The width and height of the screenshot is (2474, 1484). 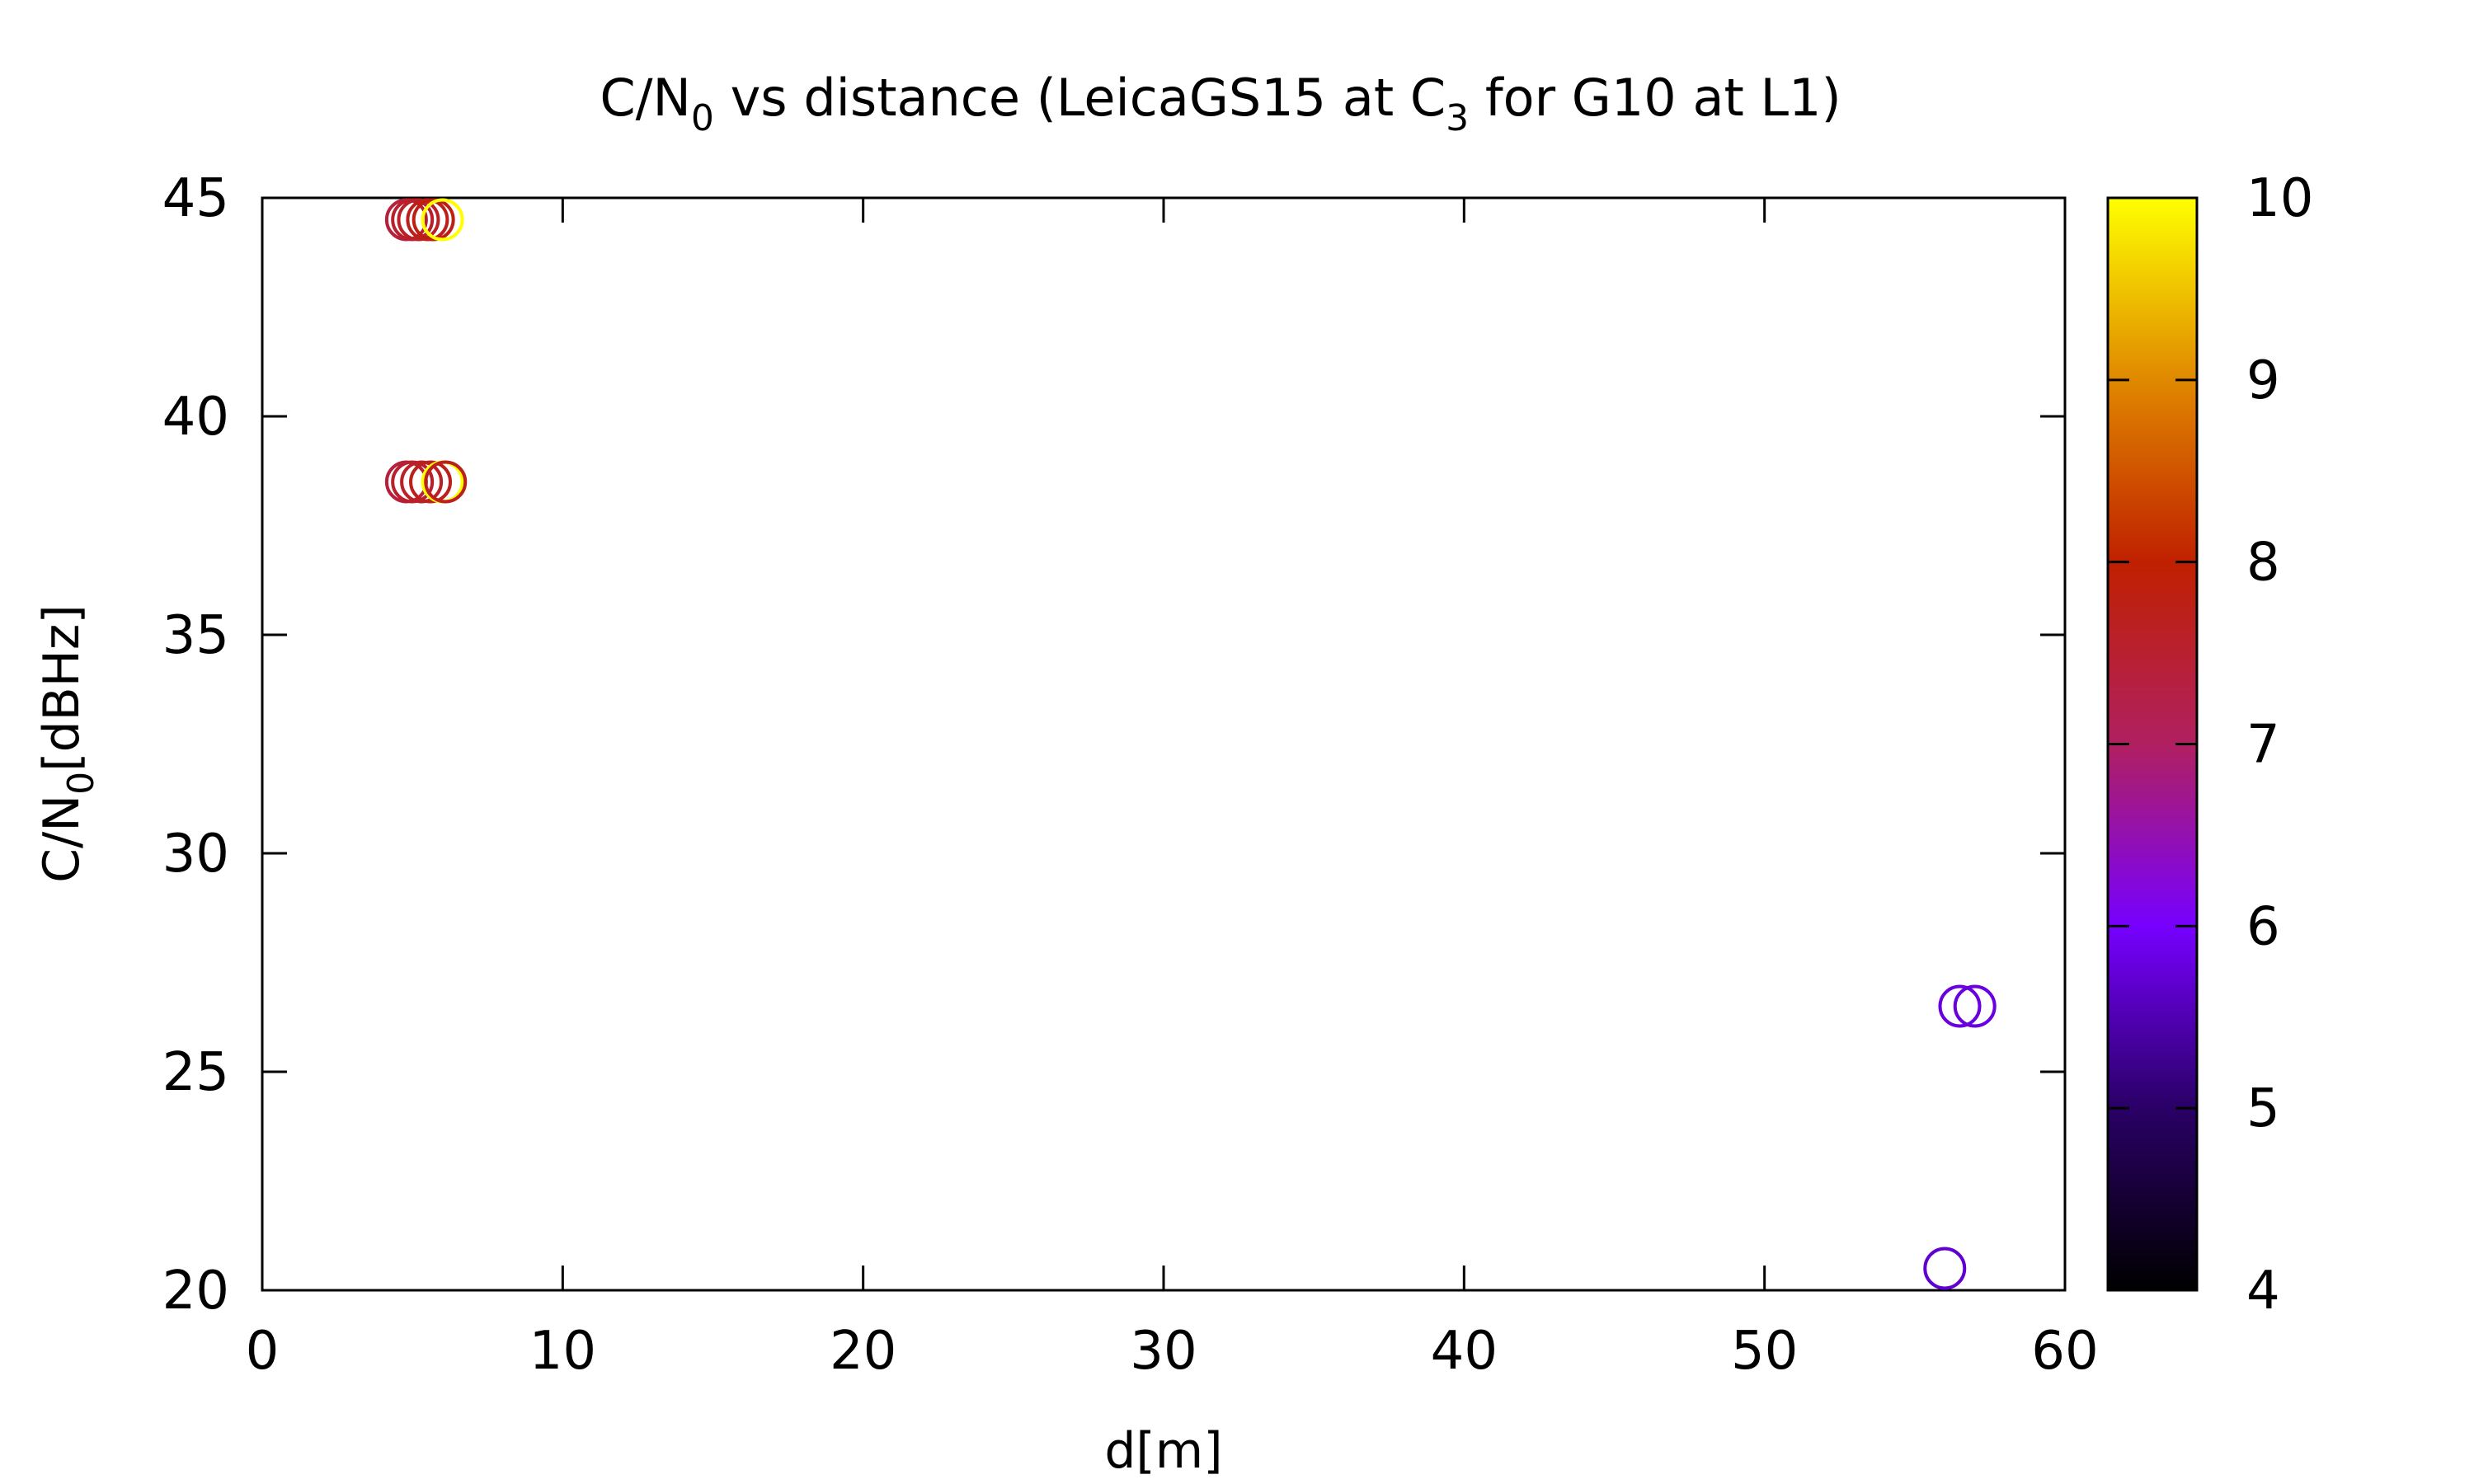 What do you see at coordinates (62, 839) in the screenshot?
I see `y-label-part: C/N` at bounding box center [62, 839].